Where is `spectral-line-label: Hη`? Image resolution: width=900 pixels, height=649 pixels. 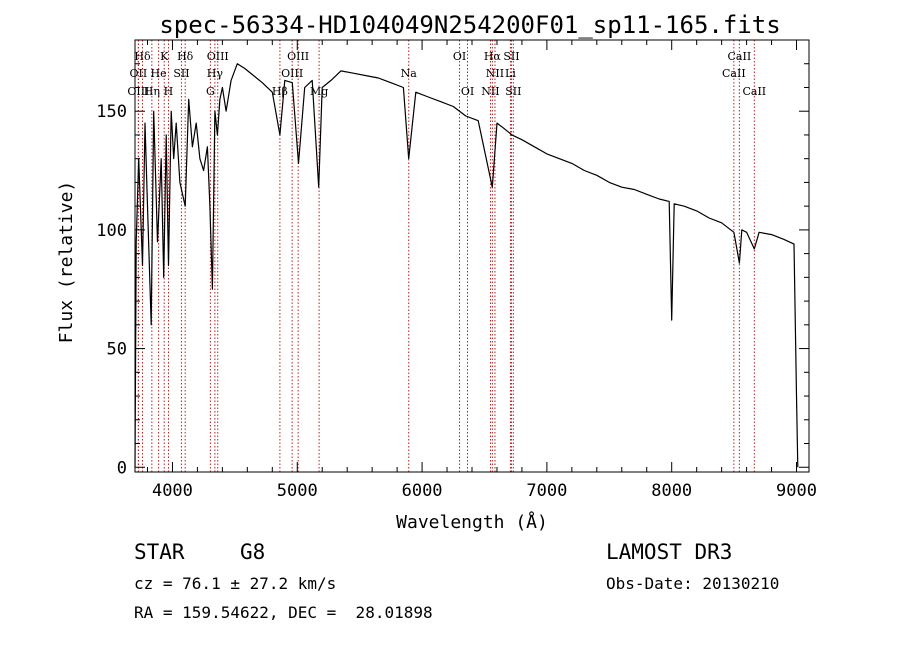
spectral-line-label: Hη is located at coordinates (152, 91).